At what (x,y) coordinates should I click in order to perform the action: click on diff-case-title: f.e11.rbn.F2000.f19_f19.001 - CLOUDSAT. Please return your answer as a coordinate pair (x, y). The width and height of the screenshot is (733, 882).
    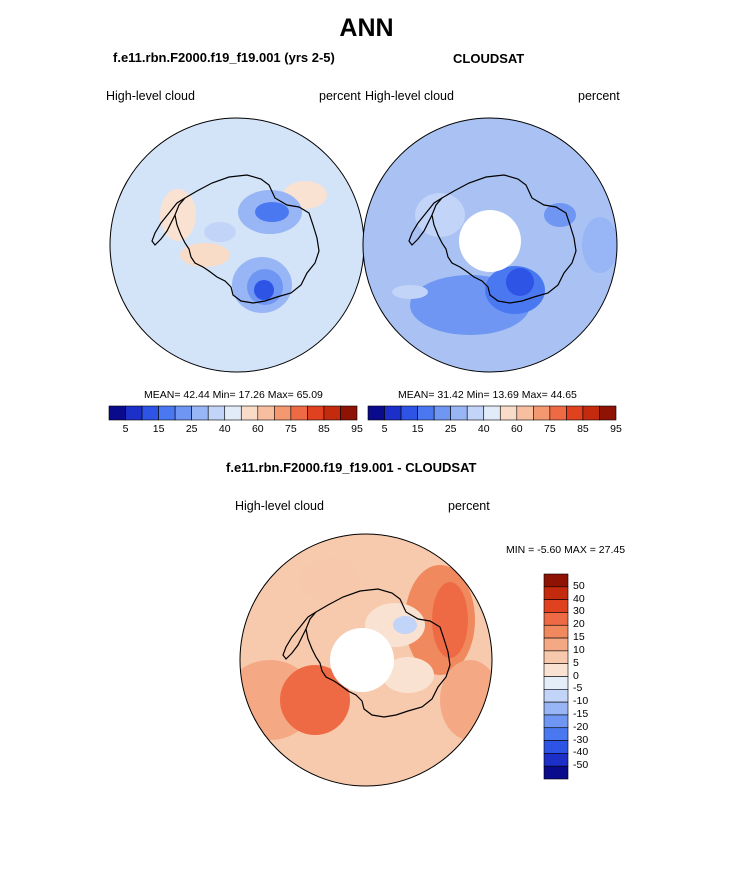
    Looking at the image, I should click on (351, 467).